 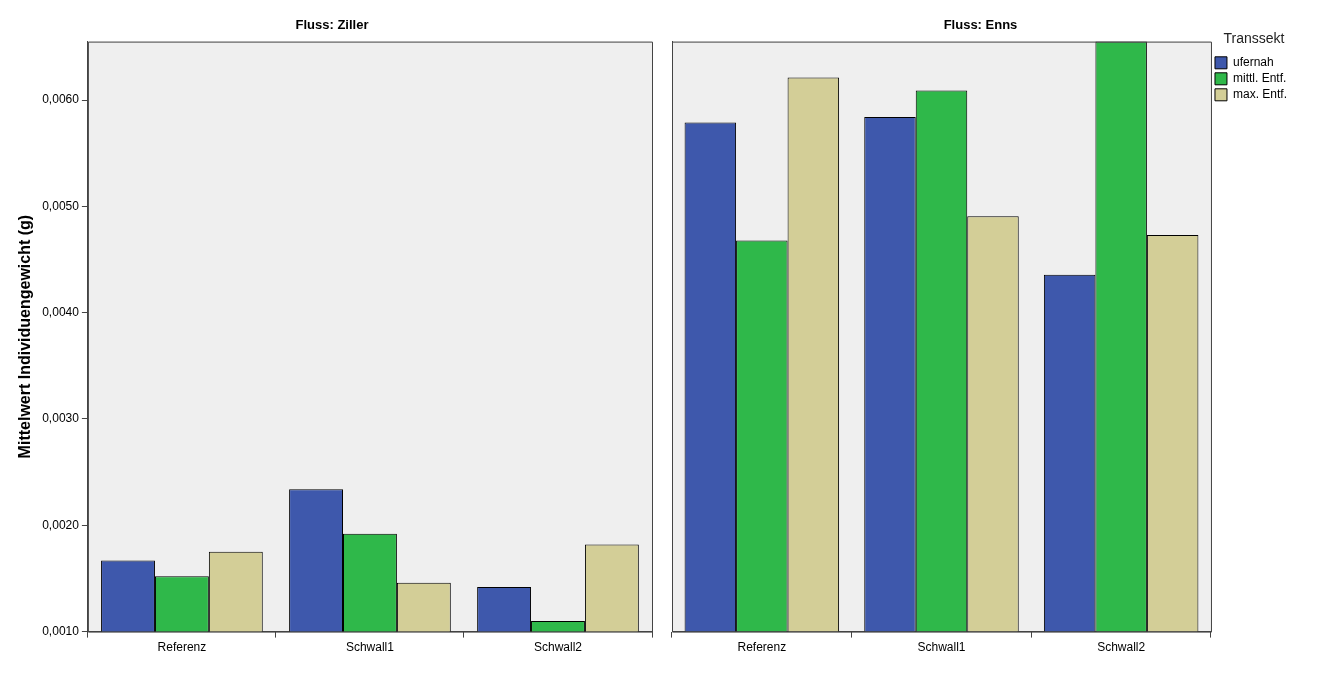 What do you see at coordinates (980, 25) in the screenshot?
I see `chart-title: Fluss: Enns` at bounding box center [980, 25].